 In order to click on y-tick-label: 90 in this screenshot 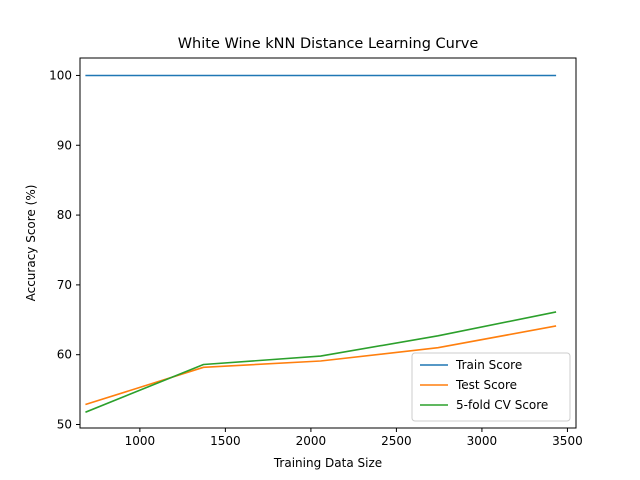, I will do `click(64, 145)`.